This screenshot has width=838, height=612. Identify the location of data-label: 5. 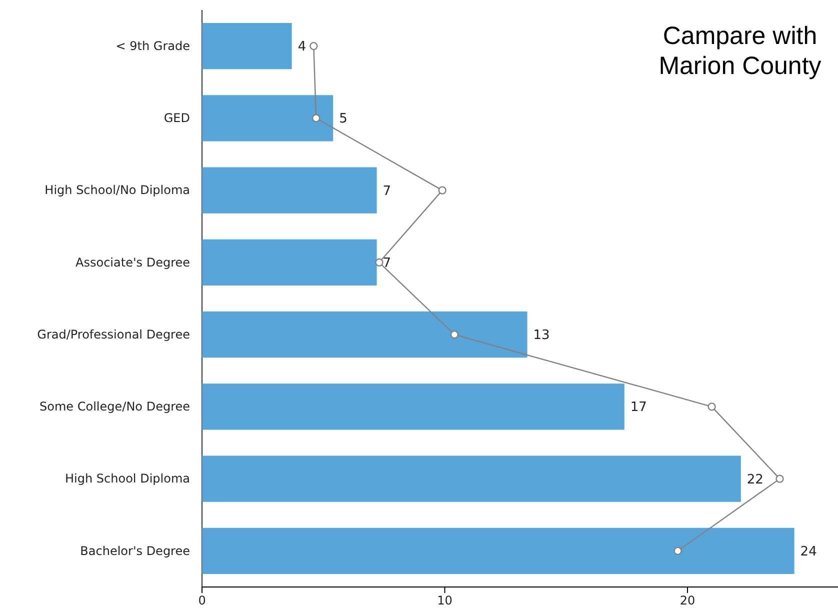
(343, 119).